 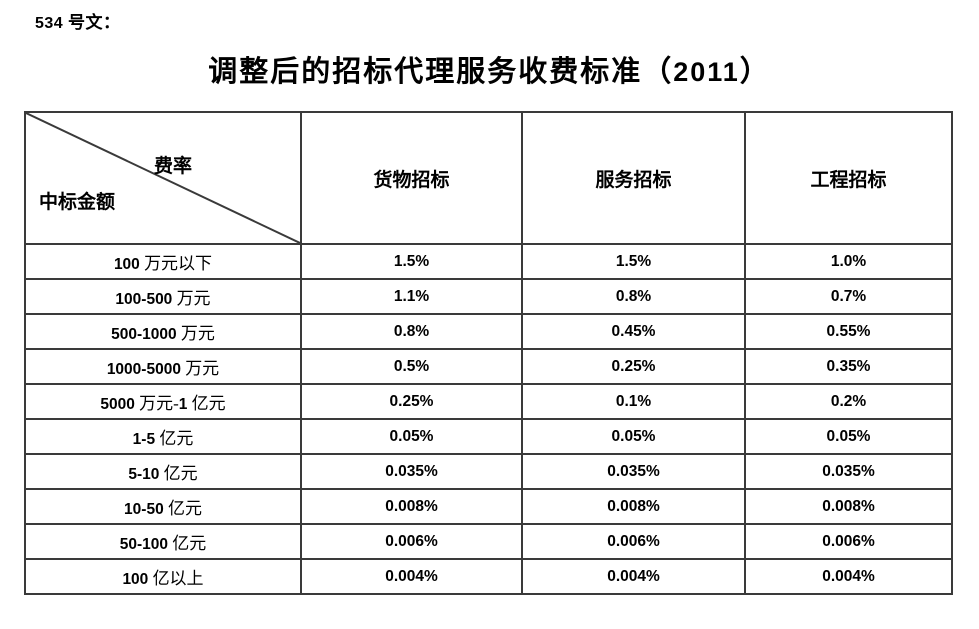 I want to click on table-row: 1-5 亿元 0.05% 0.05% 0.05%, so click(x=488, y=436).